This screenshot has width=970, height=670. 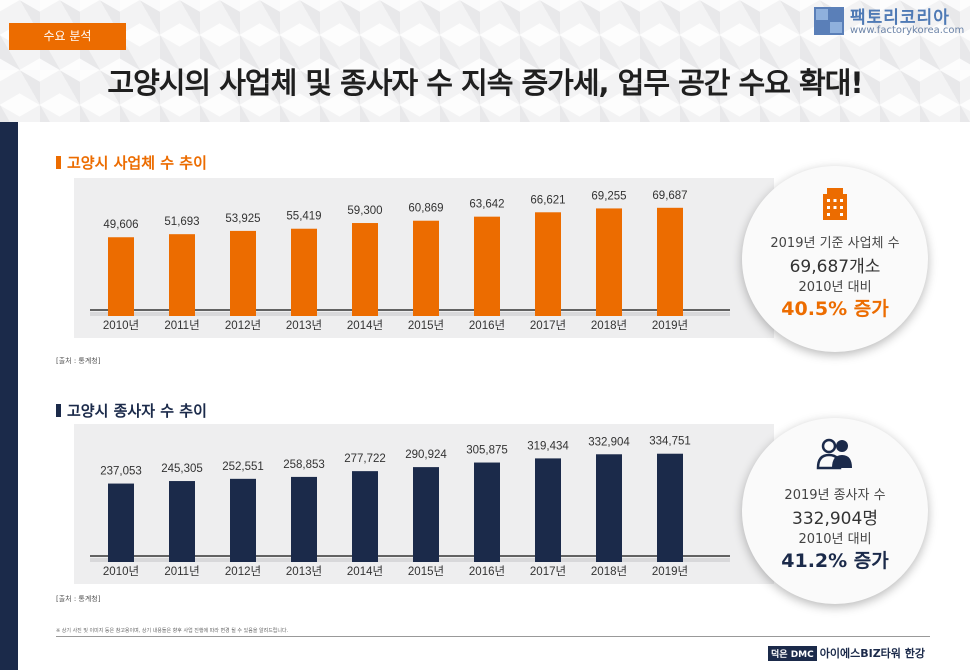 What do you see at coordinates (608, 196) in the screenshot?
I see `data-label: 69,255` at bounding box center [608, 196].